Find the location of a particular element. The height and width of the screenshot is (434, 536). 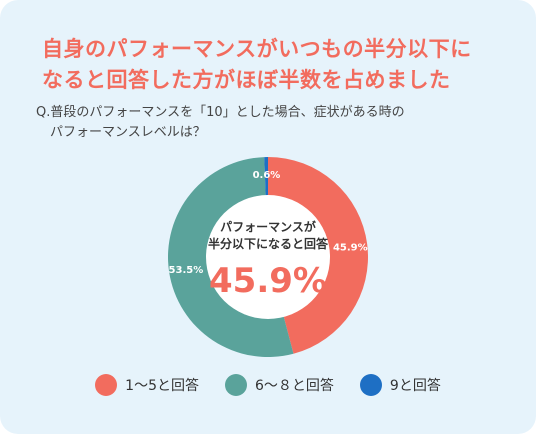

slice-6-8-label: 53.5% is located at coordinates (186, 270).